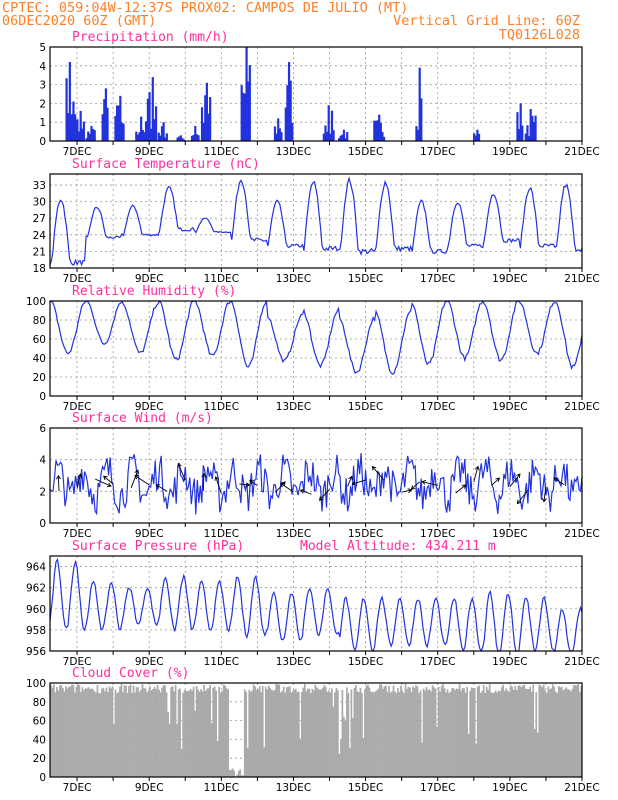 This screenshot has width=618, height=800. I want to click on y-tick-label: 2, so click(42, 104).